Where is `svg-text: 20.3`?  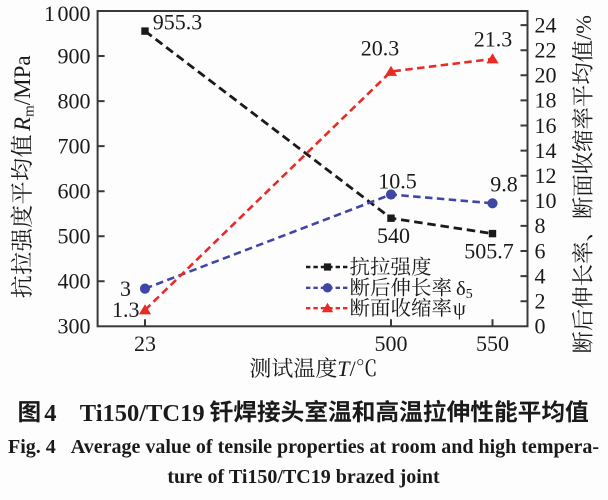 svg-text: 20.3 is located at coordinates (380, 48).